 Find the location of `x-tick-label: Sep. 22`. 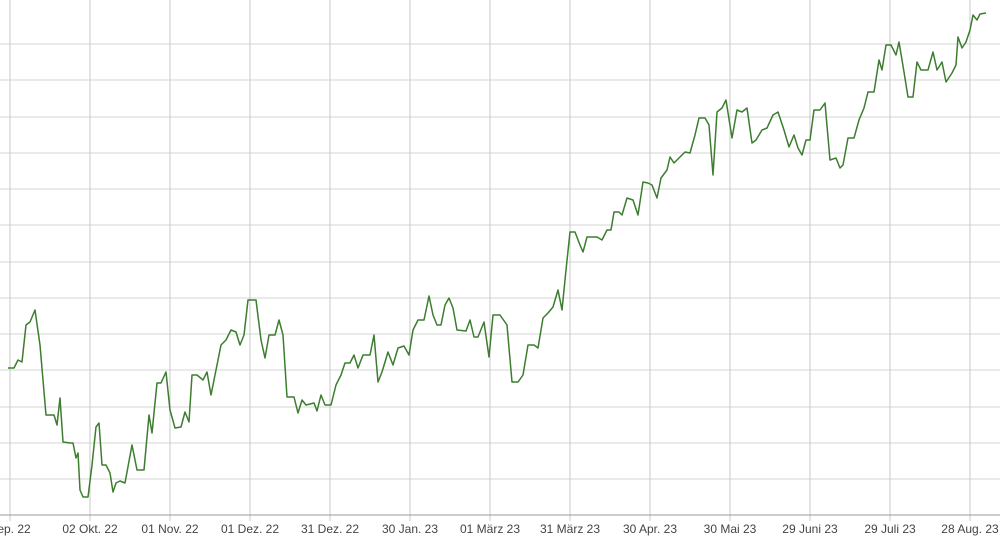

x-tick-label: Sep. 22 is located at coordinates (15, 529).